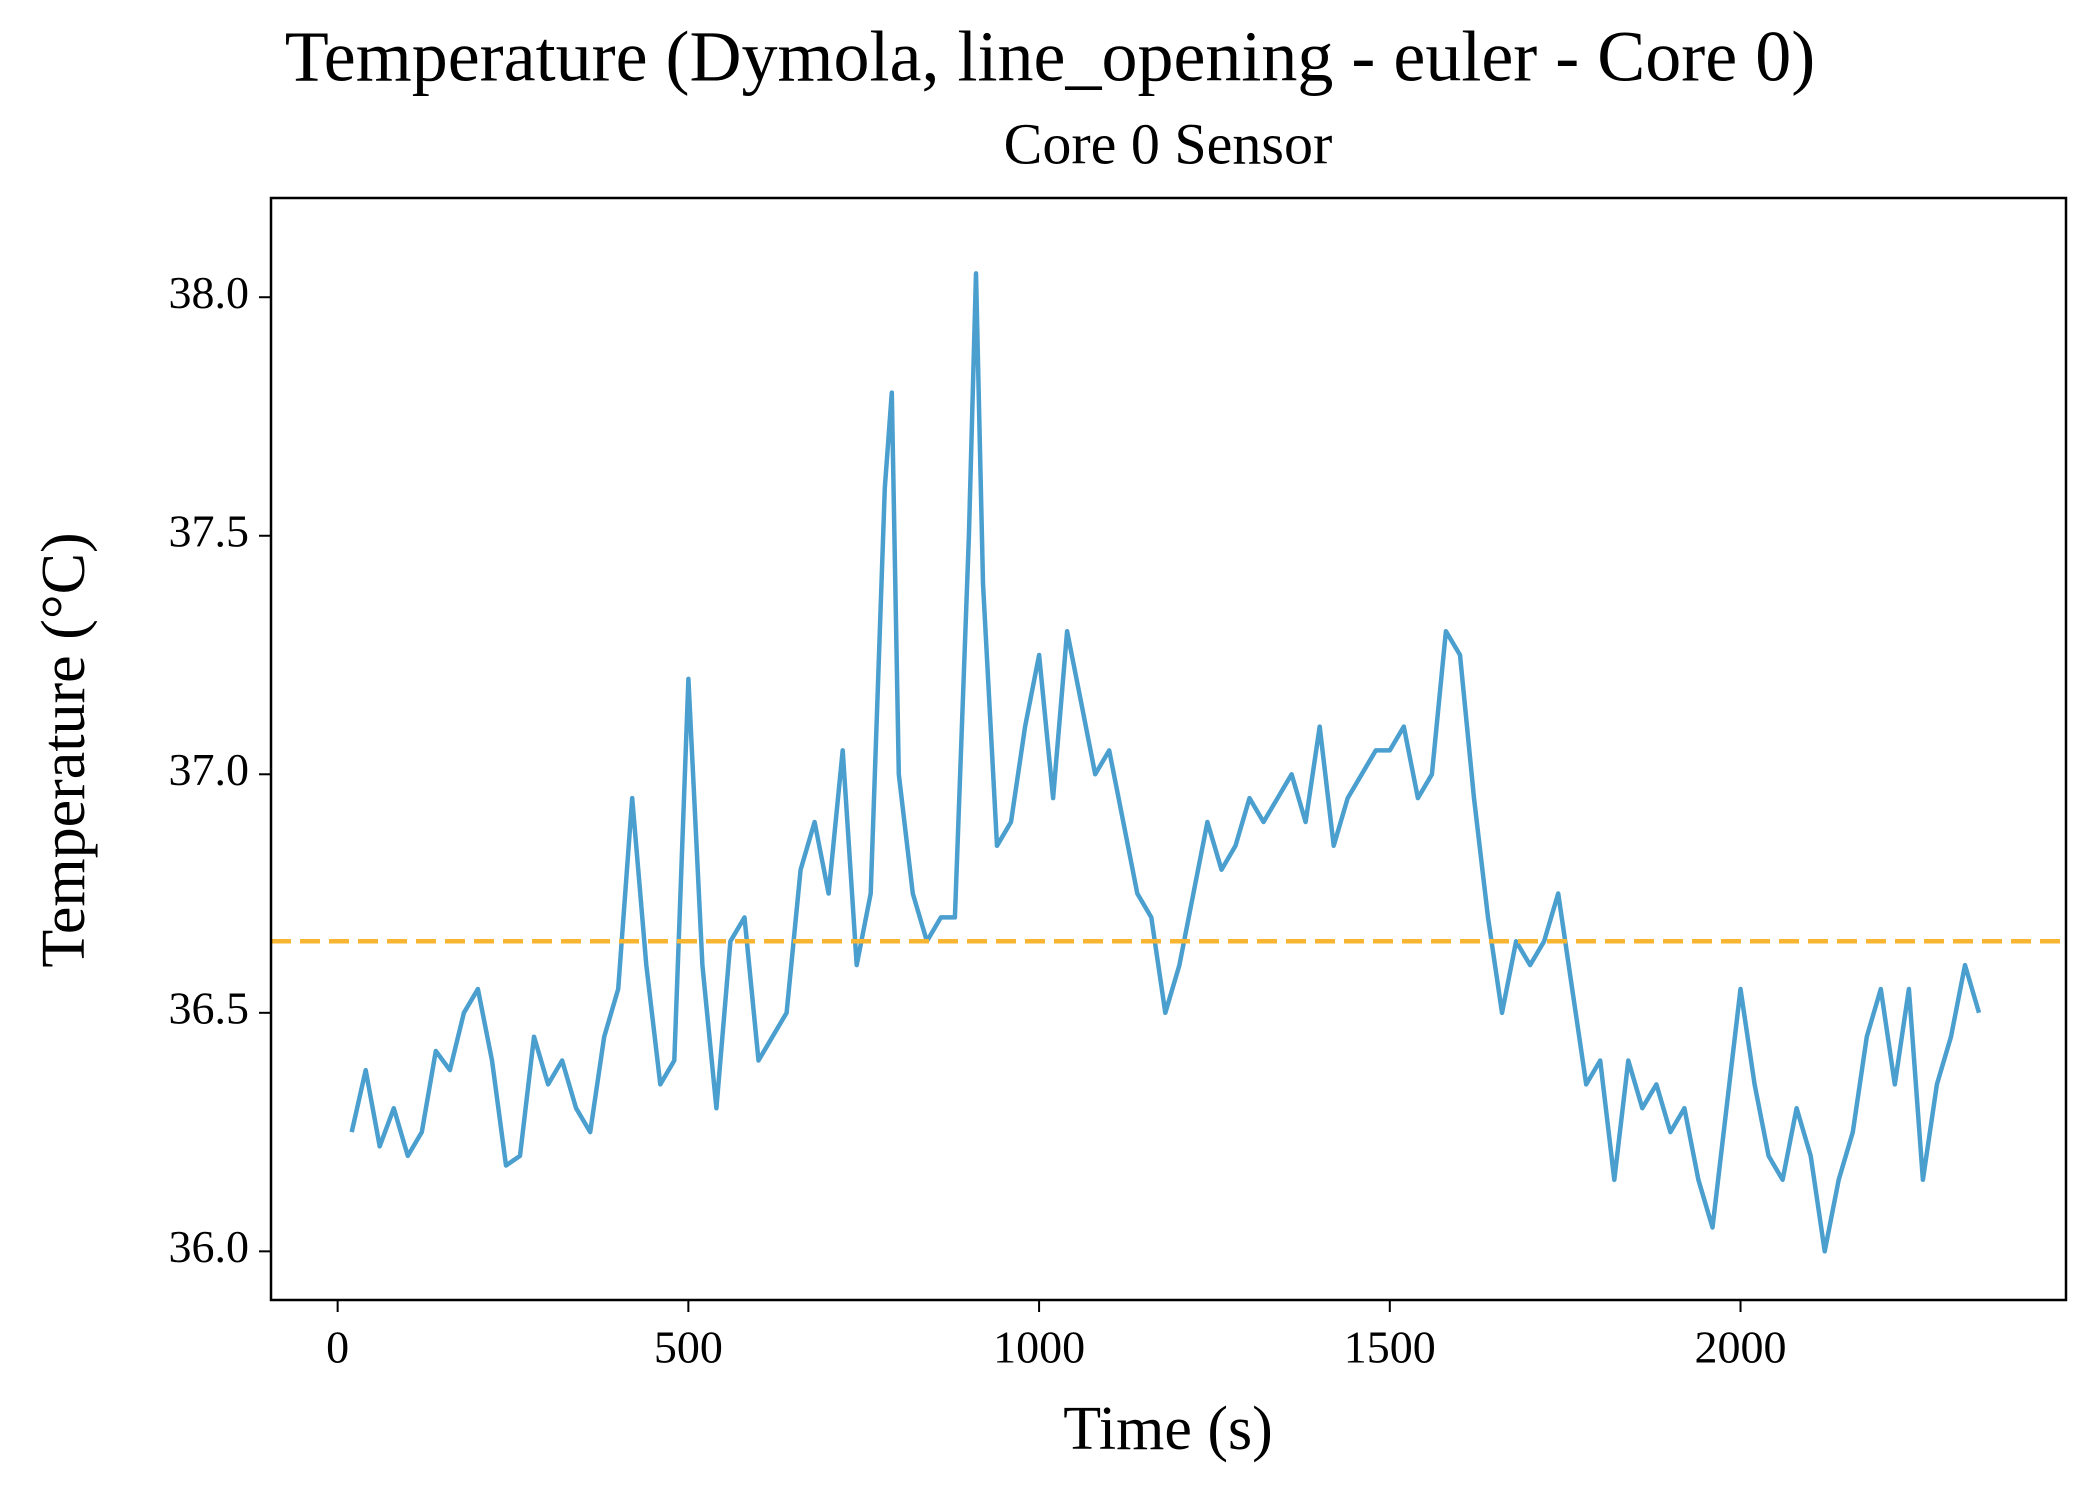 The height and width of the screenshot is (1500, 2100). Describe the element at coordinates (1390, 1347) in the screenshot. I see `x-tick-label: 1500` at that location.